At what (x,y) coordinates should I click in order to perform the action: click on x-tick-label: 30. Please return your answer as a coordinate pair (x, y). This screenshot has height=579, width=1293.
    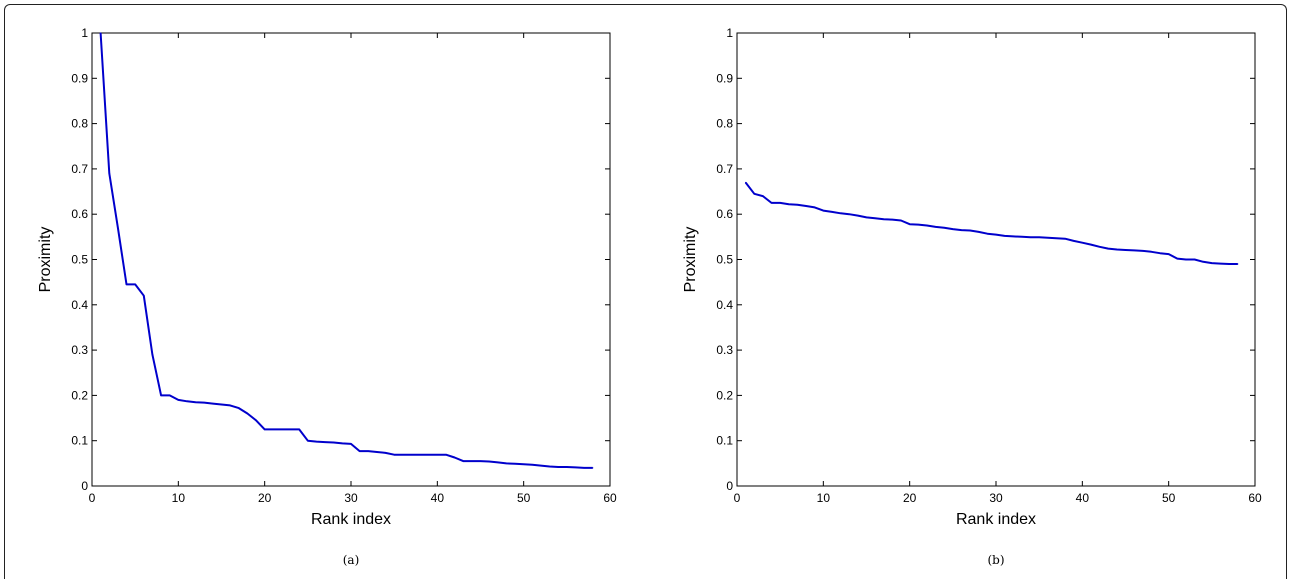
    Looking at the image, I should click on (996, 498).